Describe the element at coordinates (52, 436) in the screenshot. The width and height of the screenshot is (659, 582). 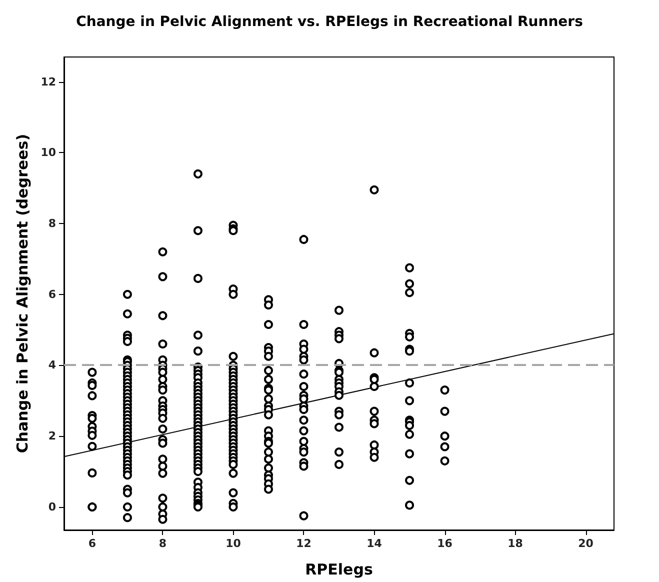
I see `y-tick-label: 2` at that location.